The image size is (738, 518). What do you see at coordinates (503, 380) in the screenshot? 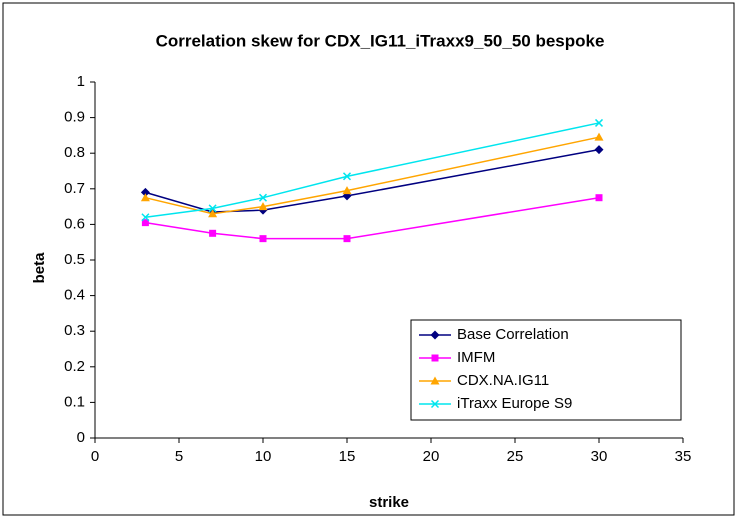
I see `legend-label: CDX.NA.IG11` at bounding box center [503, 380].